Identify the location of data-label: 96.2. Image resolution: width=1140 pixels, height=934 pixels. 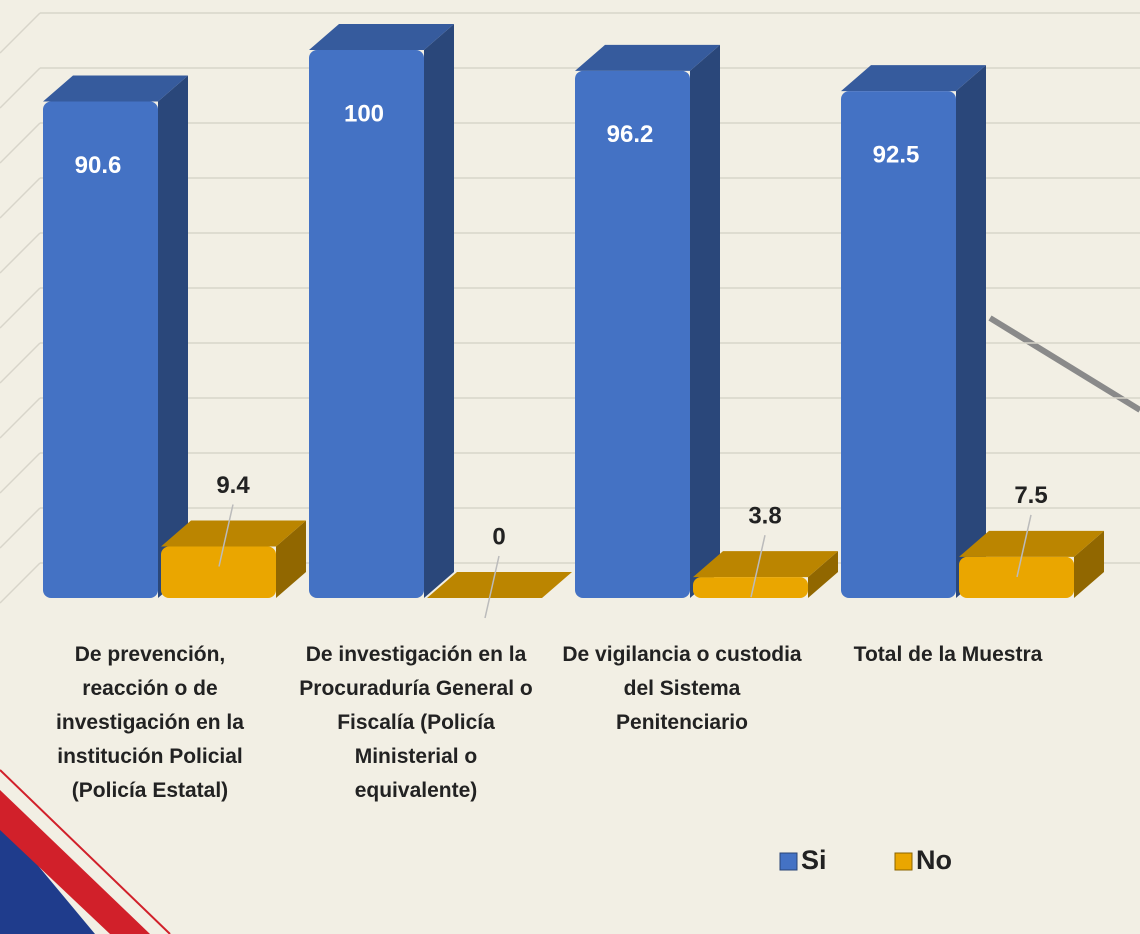
(630, 134).